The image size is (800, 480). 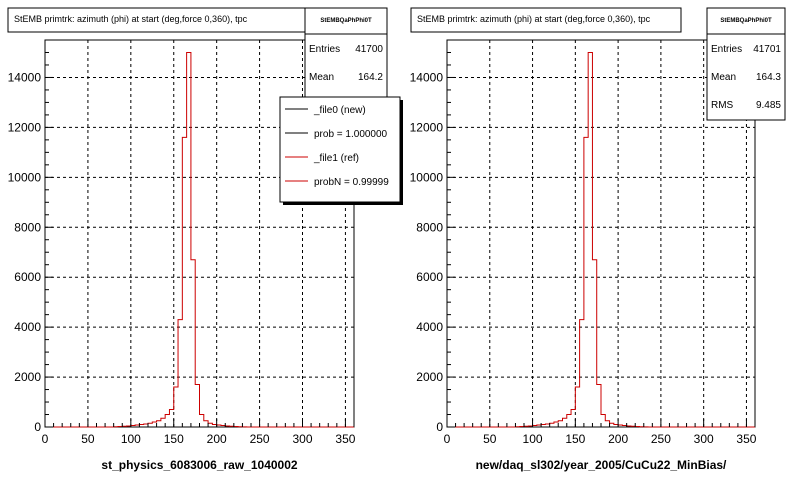 I want to click on chart1-ytick-label-14000: 14000, so click(x=25, y=77).